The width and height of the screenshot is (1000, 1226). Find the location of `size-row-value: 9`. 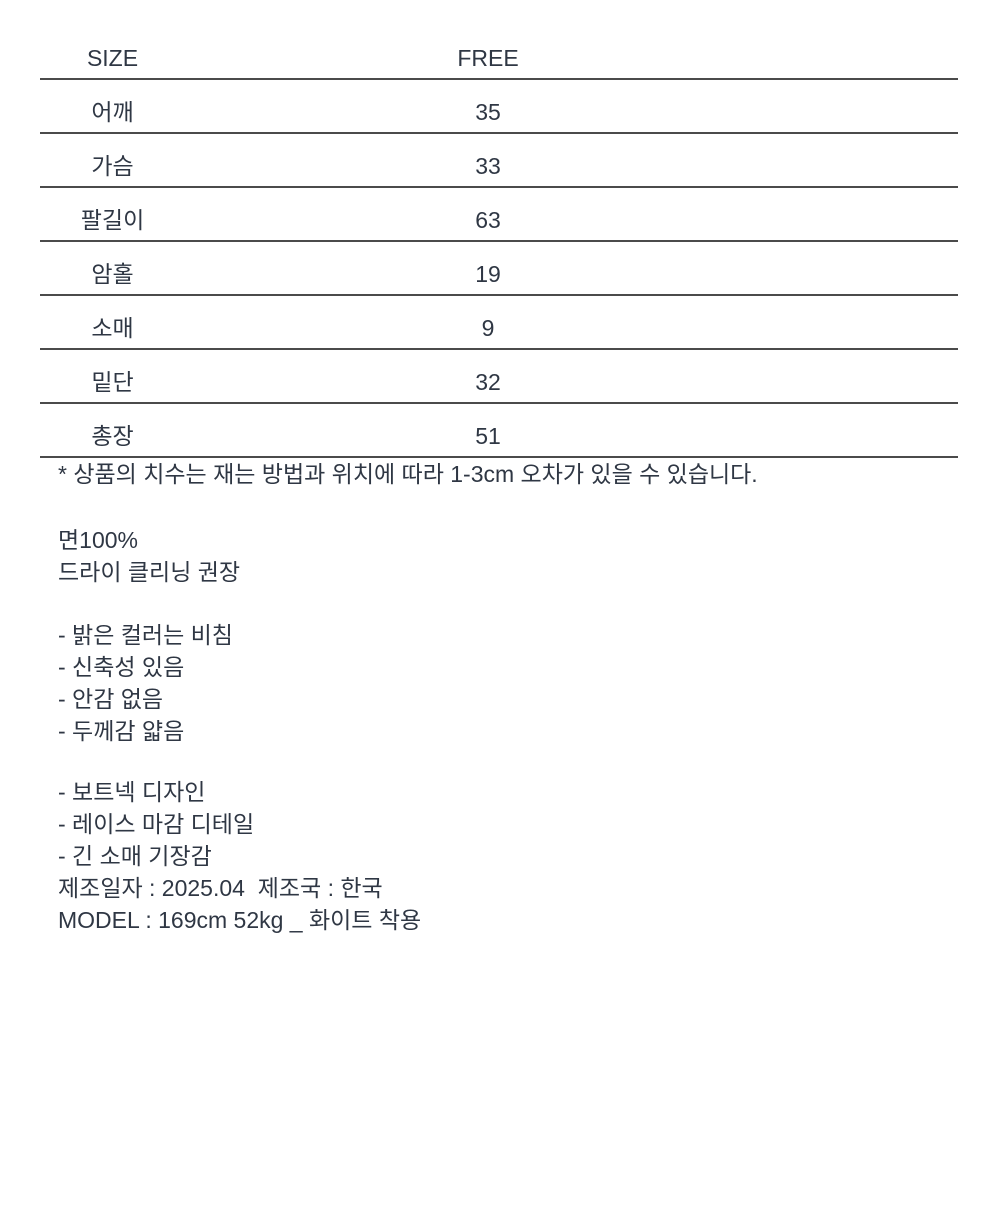

size-row-value: 9 is located at coordinates (488, 328).